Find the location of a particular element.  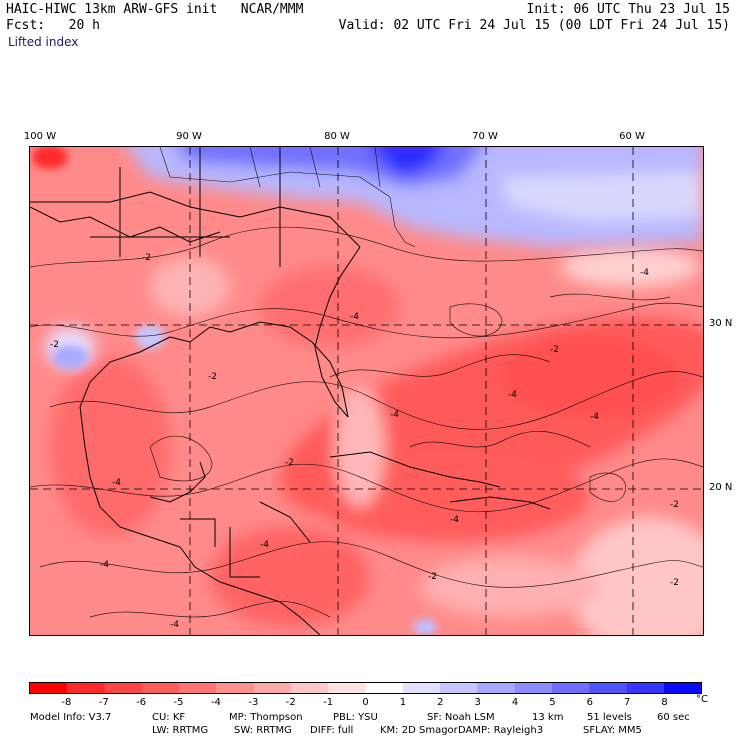

colorbar-tick-label: -8 is located at coordinates (66, 702).